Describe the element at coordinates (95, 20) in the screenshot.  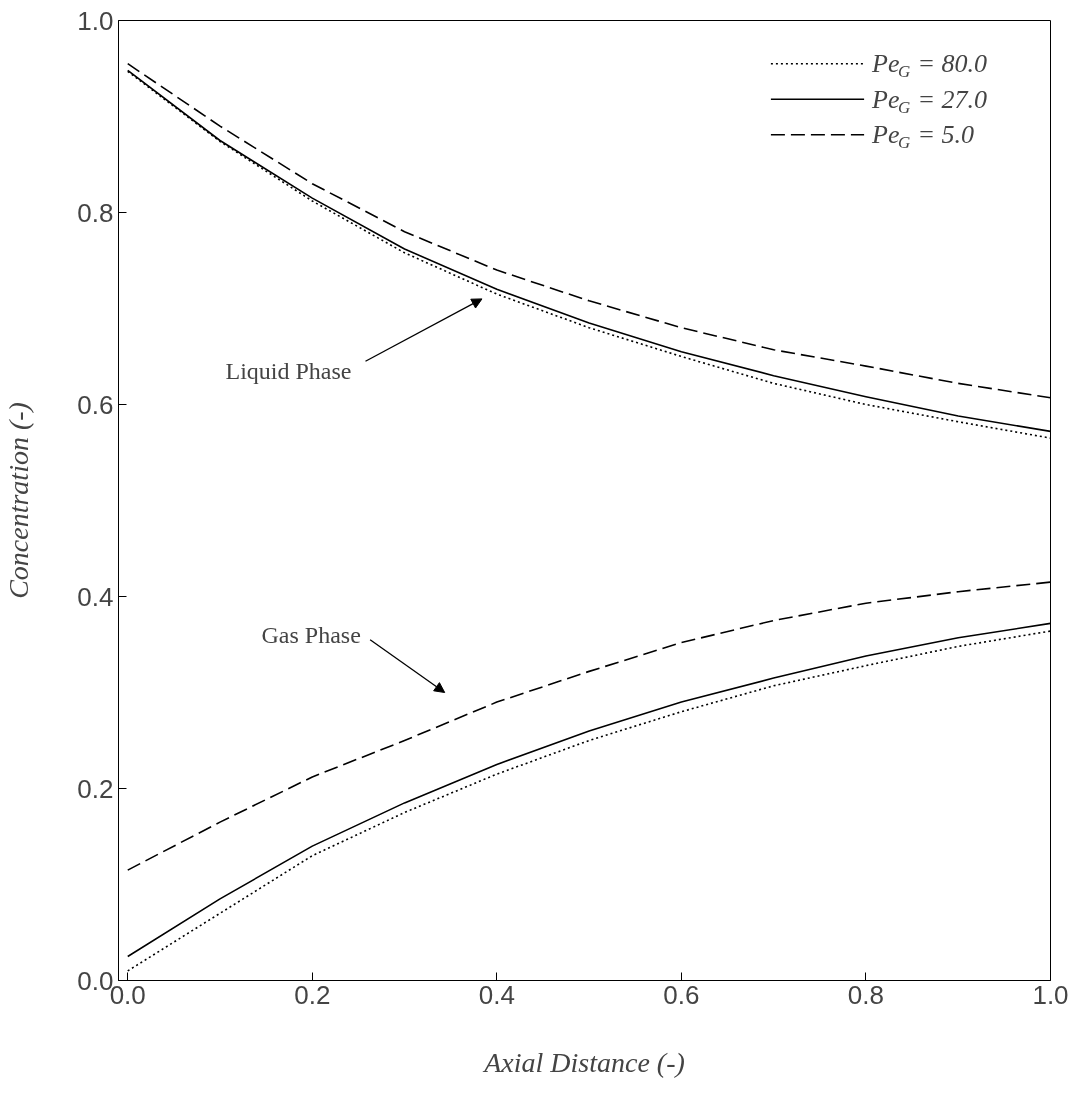
I see `y-tick-label: 1.0` at that location.